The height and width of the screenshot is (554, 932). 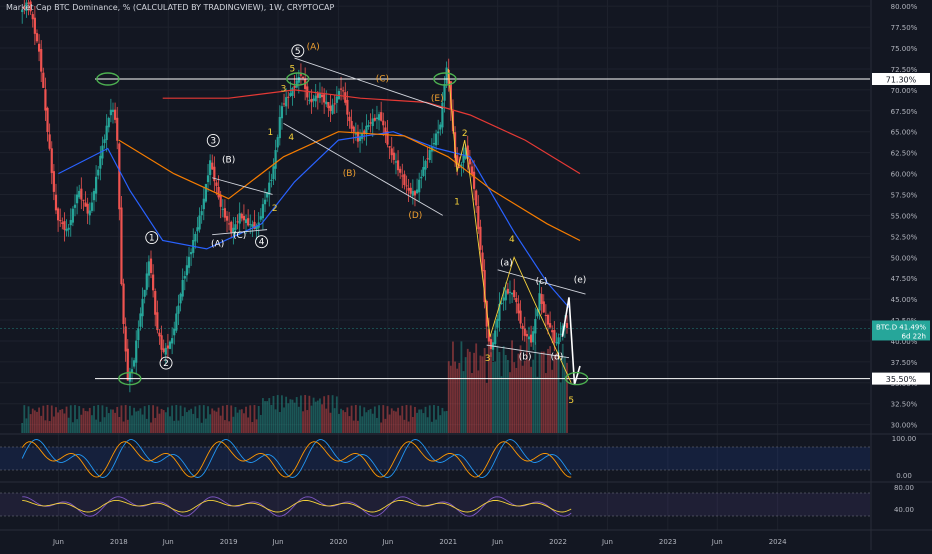 What do you see at coordinates (313, 48) in the screenshot?
I see `wave-label: (A)` at bounding box center [313, 48].